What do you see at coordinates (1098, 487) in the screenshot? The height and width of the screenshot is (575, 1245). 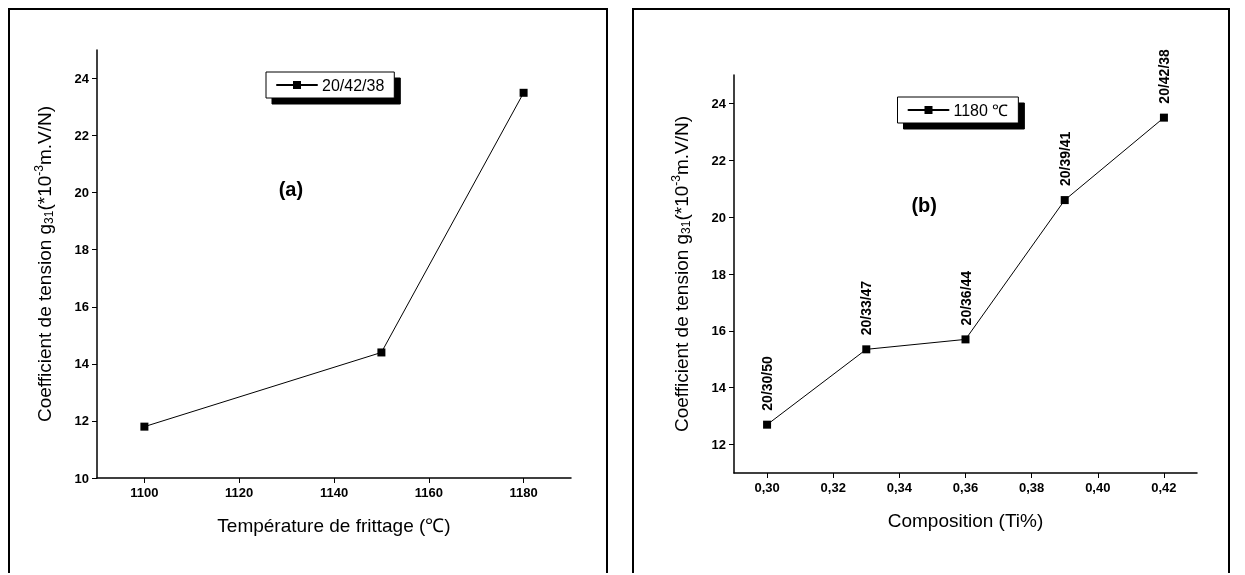 I see `x-tick-label: 0,40` at bounding box center [1098, 487].